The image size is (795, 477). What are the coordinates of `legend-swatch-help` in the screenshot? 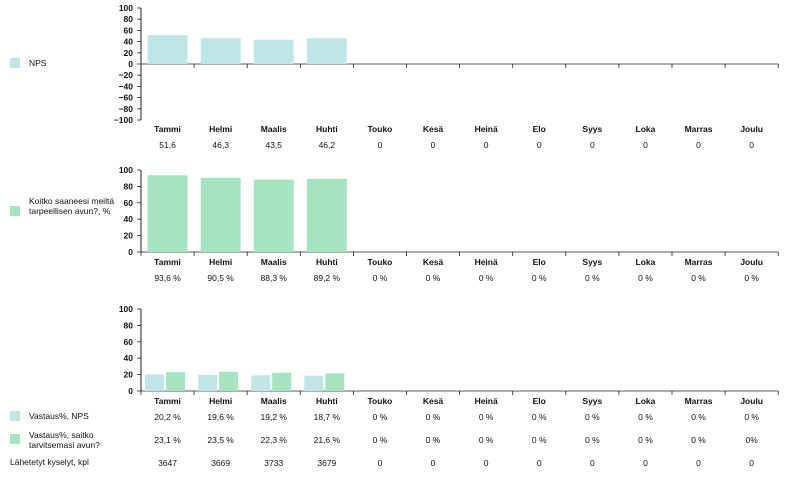 It's located at (15, 211).